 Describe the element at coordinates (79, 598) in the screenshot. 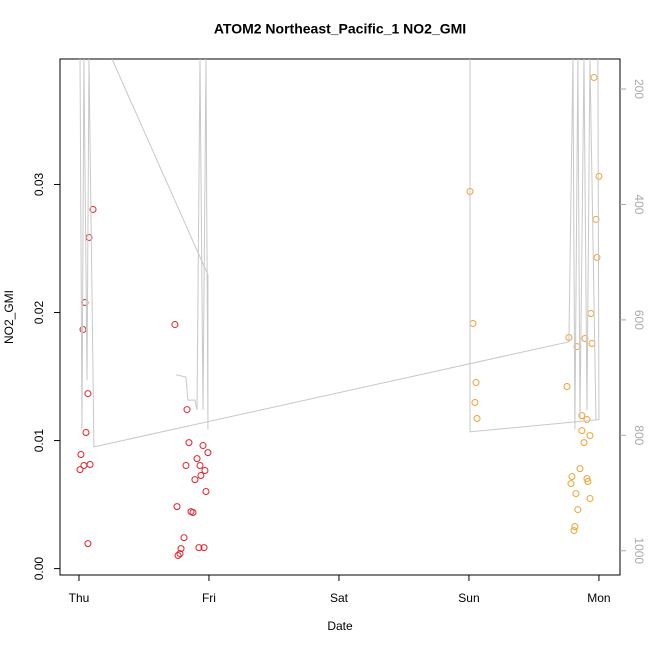

I see `x-tick-label: Thu` at that location.